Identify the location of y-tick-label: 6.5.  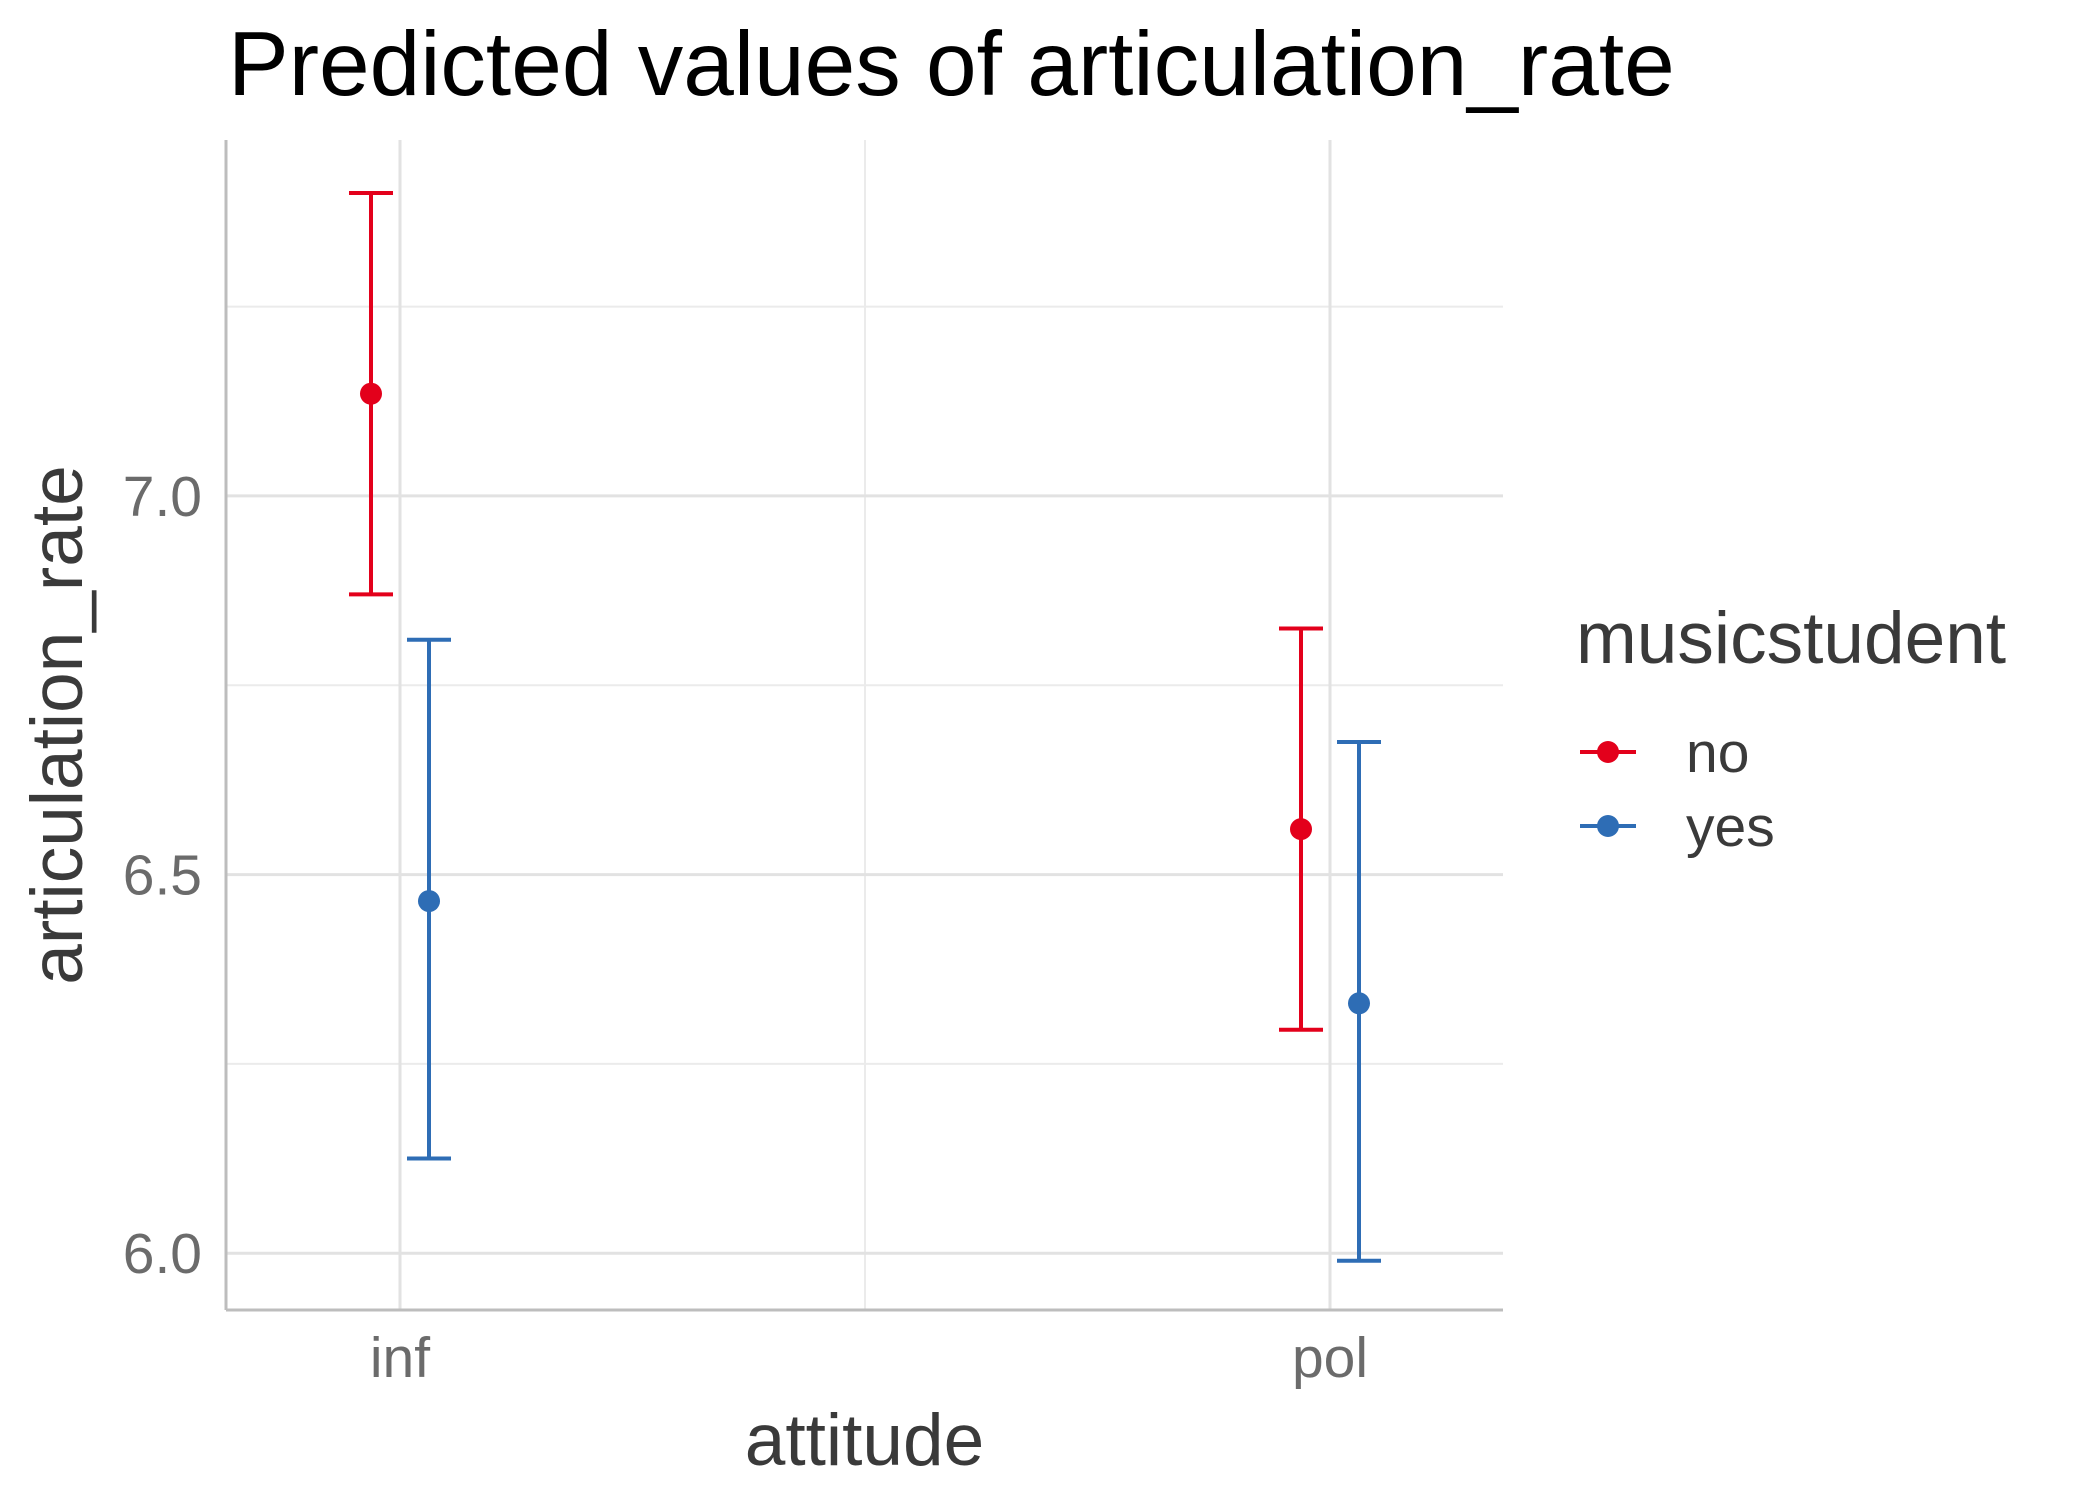
(162, 876).